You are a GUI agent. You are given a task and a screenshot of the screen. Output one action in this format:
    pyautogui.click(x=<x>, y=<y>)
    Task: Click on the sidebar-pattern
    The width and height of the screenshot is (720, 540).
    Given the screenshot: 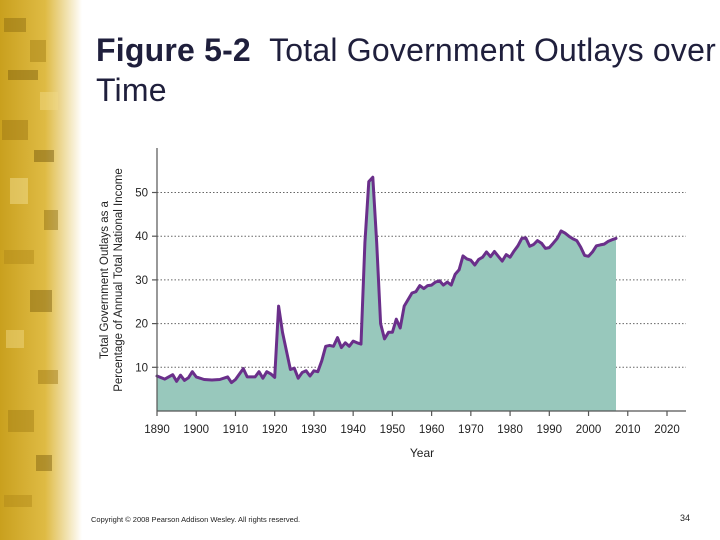 What is the action you would take?
    pyautogui.click(x=41, y=270)
    